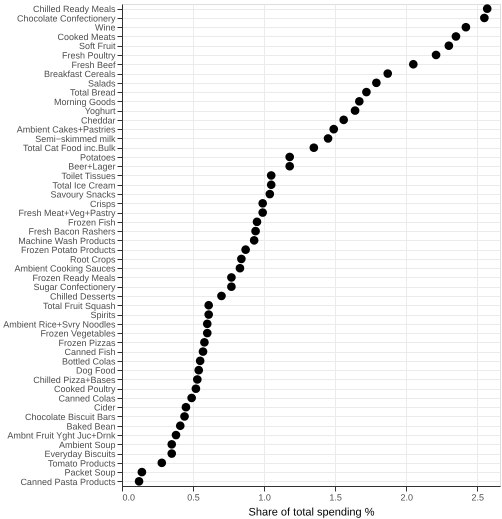 Image resolution: width=502 pixels, height=519 pixels. What do you see at coordinates (59, 324) in the screenshot?
I see `y-tick-label: Ambient Rice+Svry Noodles` at bounding box center [59, 324].